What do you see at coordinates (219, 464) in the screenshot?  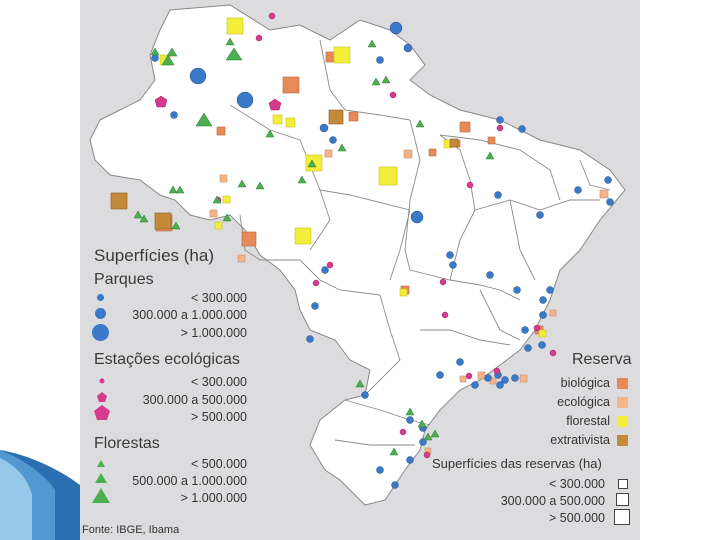 I see `legend-florestas-item-1: < 500.000` at bounding box center [219, 464].